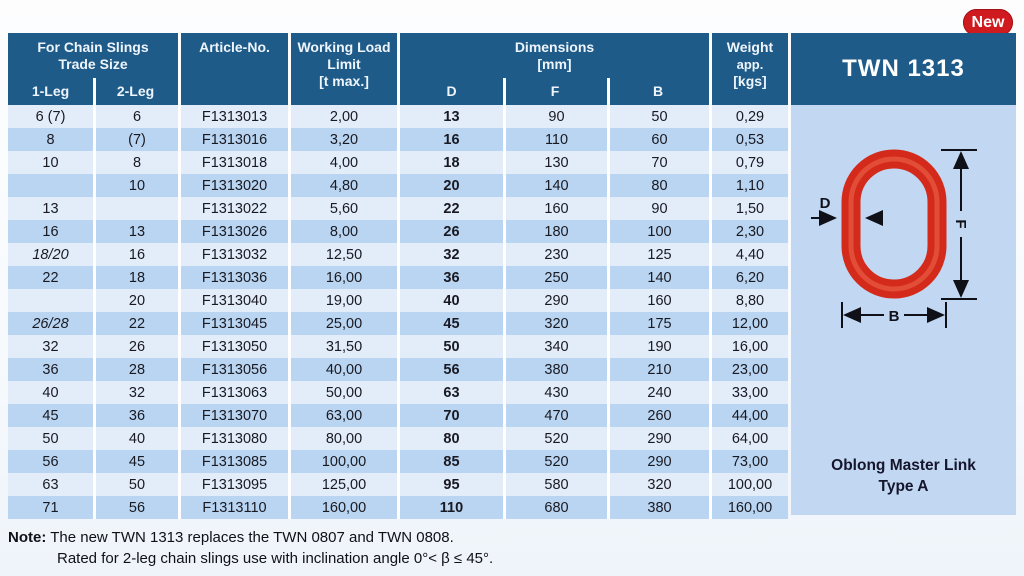 This screenshot has width=1024, height=576. What do you see at coordinates (556, 208) in the screenshot?
I see `table-cell: 160` at bounding box center [556, 208].